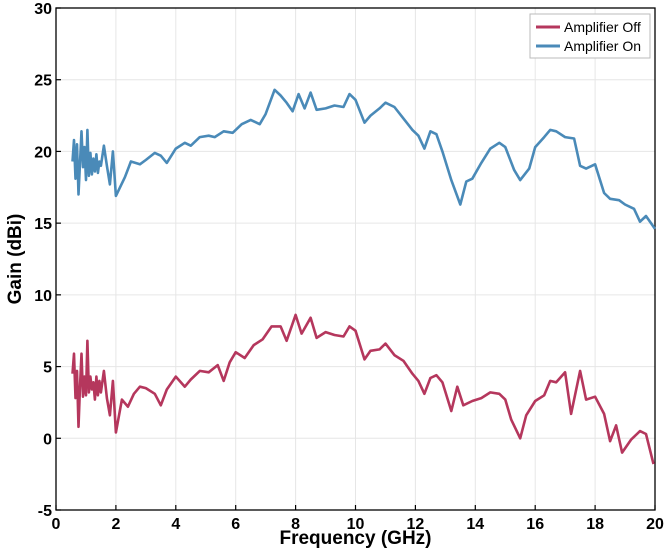  What do you see at coordinates (43, 9) in the screenshot?
I see `y-tick-label: 30` at bounding box center [43, 9].